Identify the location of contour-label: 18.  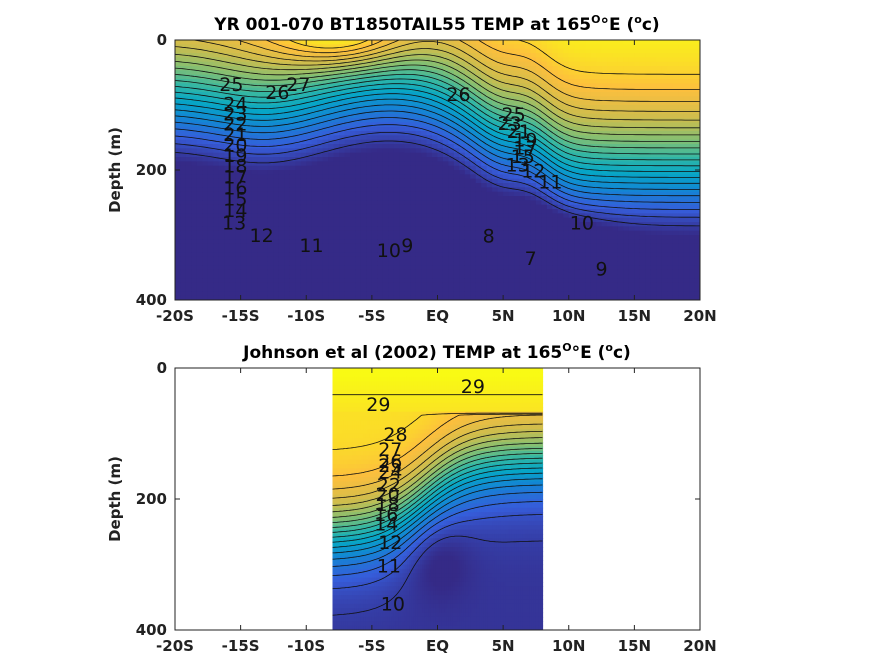
(388, 505).